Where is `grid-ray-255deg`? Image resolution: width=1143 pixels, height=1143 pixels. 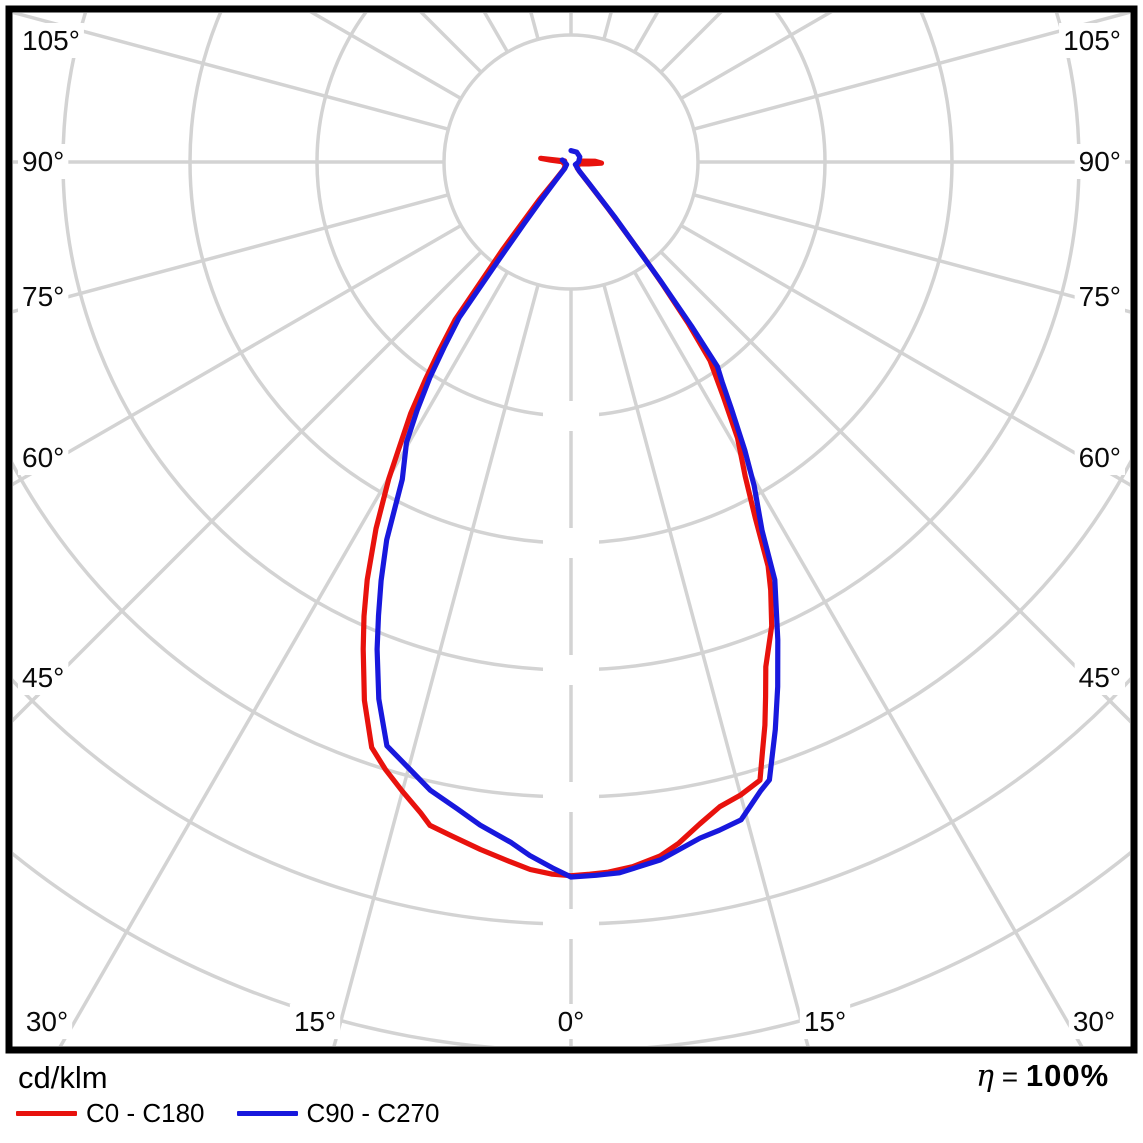 grid-ray-255deg is located at coordinates (231, 72).